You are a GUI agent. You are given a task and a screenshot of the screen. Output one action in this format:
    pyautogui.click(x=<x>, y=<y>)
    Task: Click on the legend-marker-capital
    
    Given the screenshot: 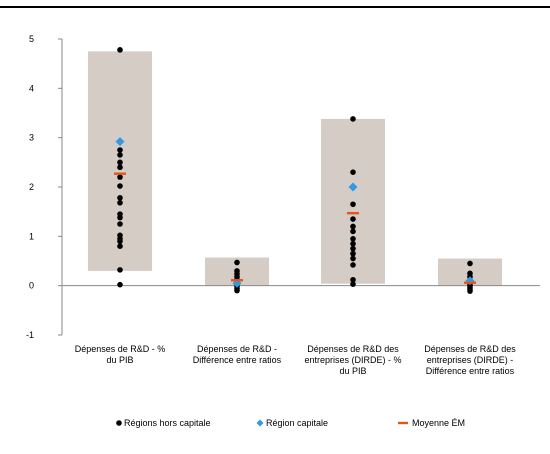 What is the action you would take?
    pyautogui.click(x=260, y=423)
    